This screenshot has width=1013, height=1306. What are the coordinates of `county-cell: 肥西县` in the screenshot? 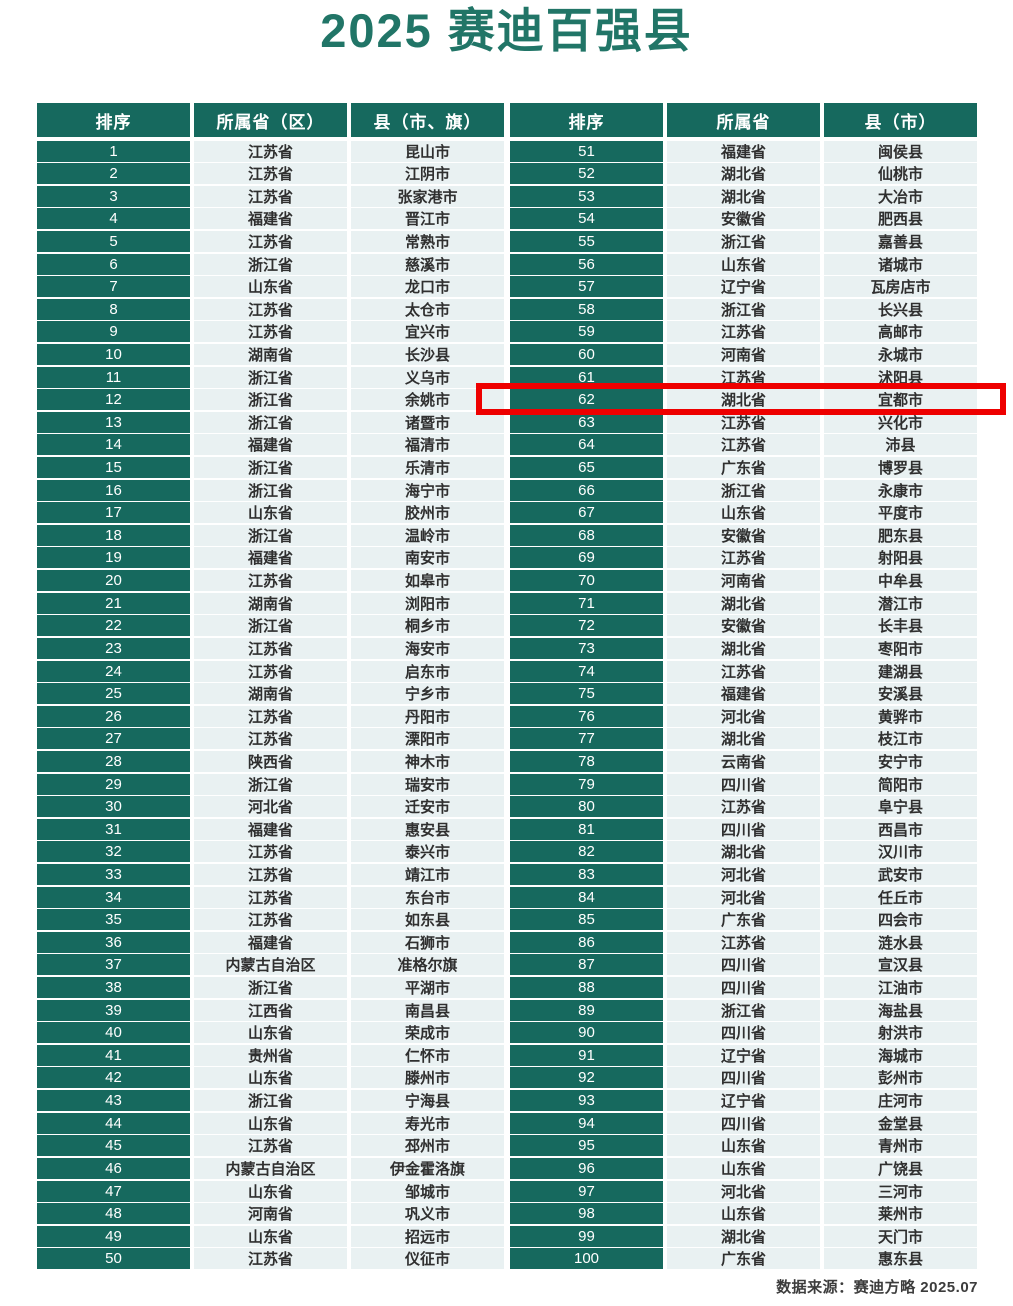 It's located at (900, 219).